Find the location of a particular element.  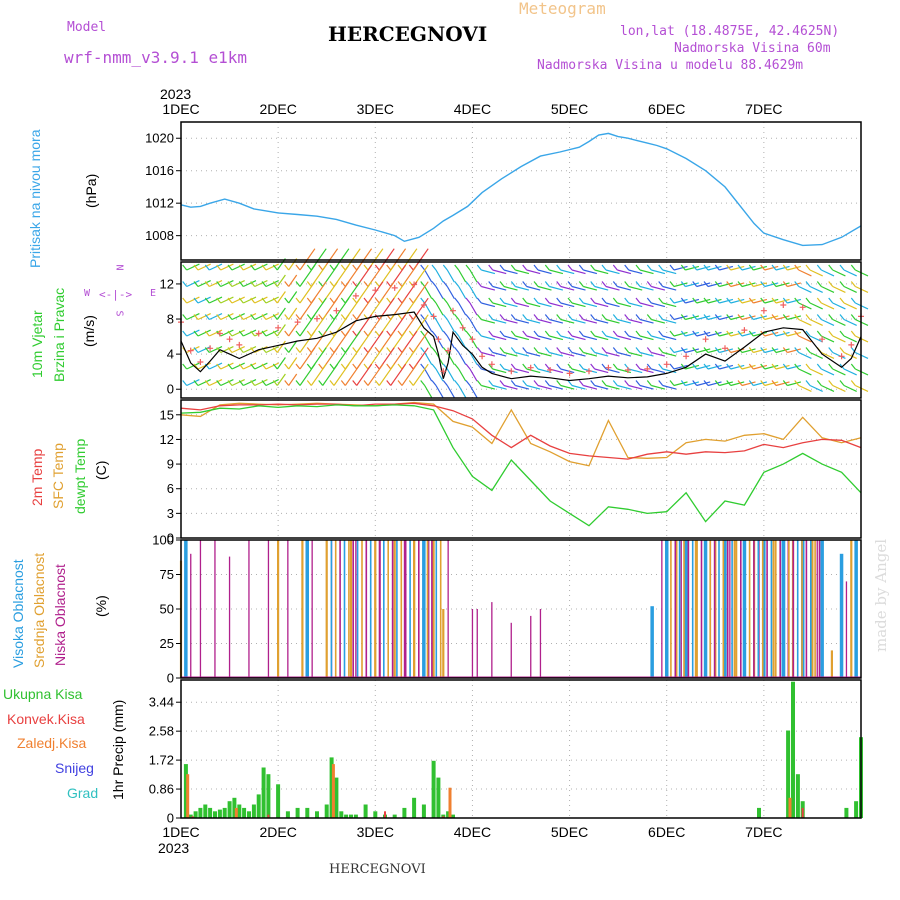

cloud-low-bar is located at coordinates (701, 609).